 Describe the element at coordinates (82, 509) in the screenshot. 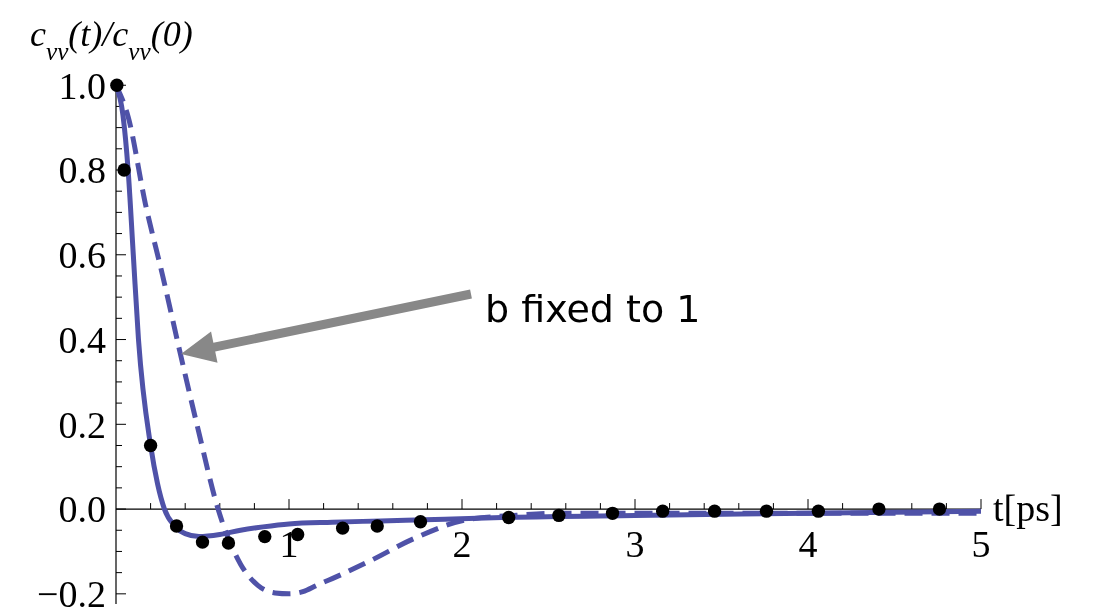

I see `y-tick-label: 0.0` at that location.